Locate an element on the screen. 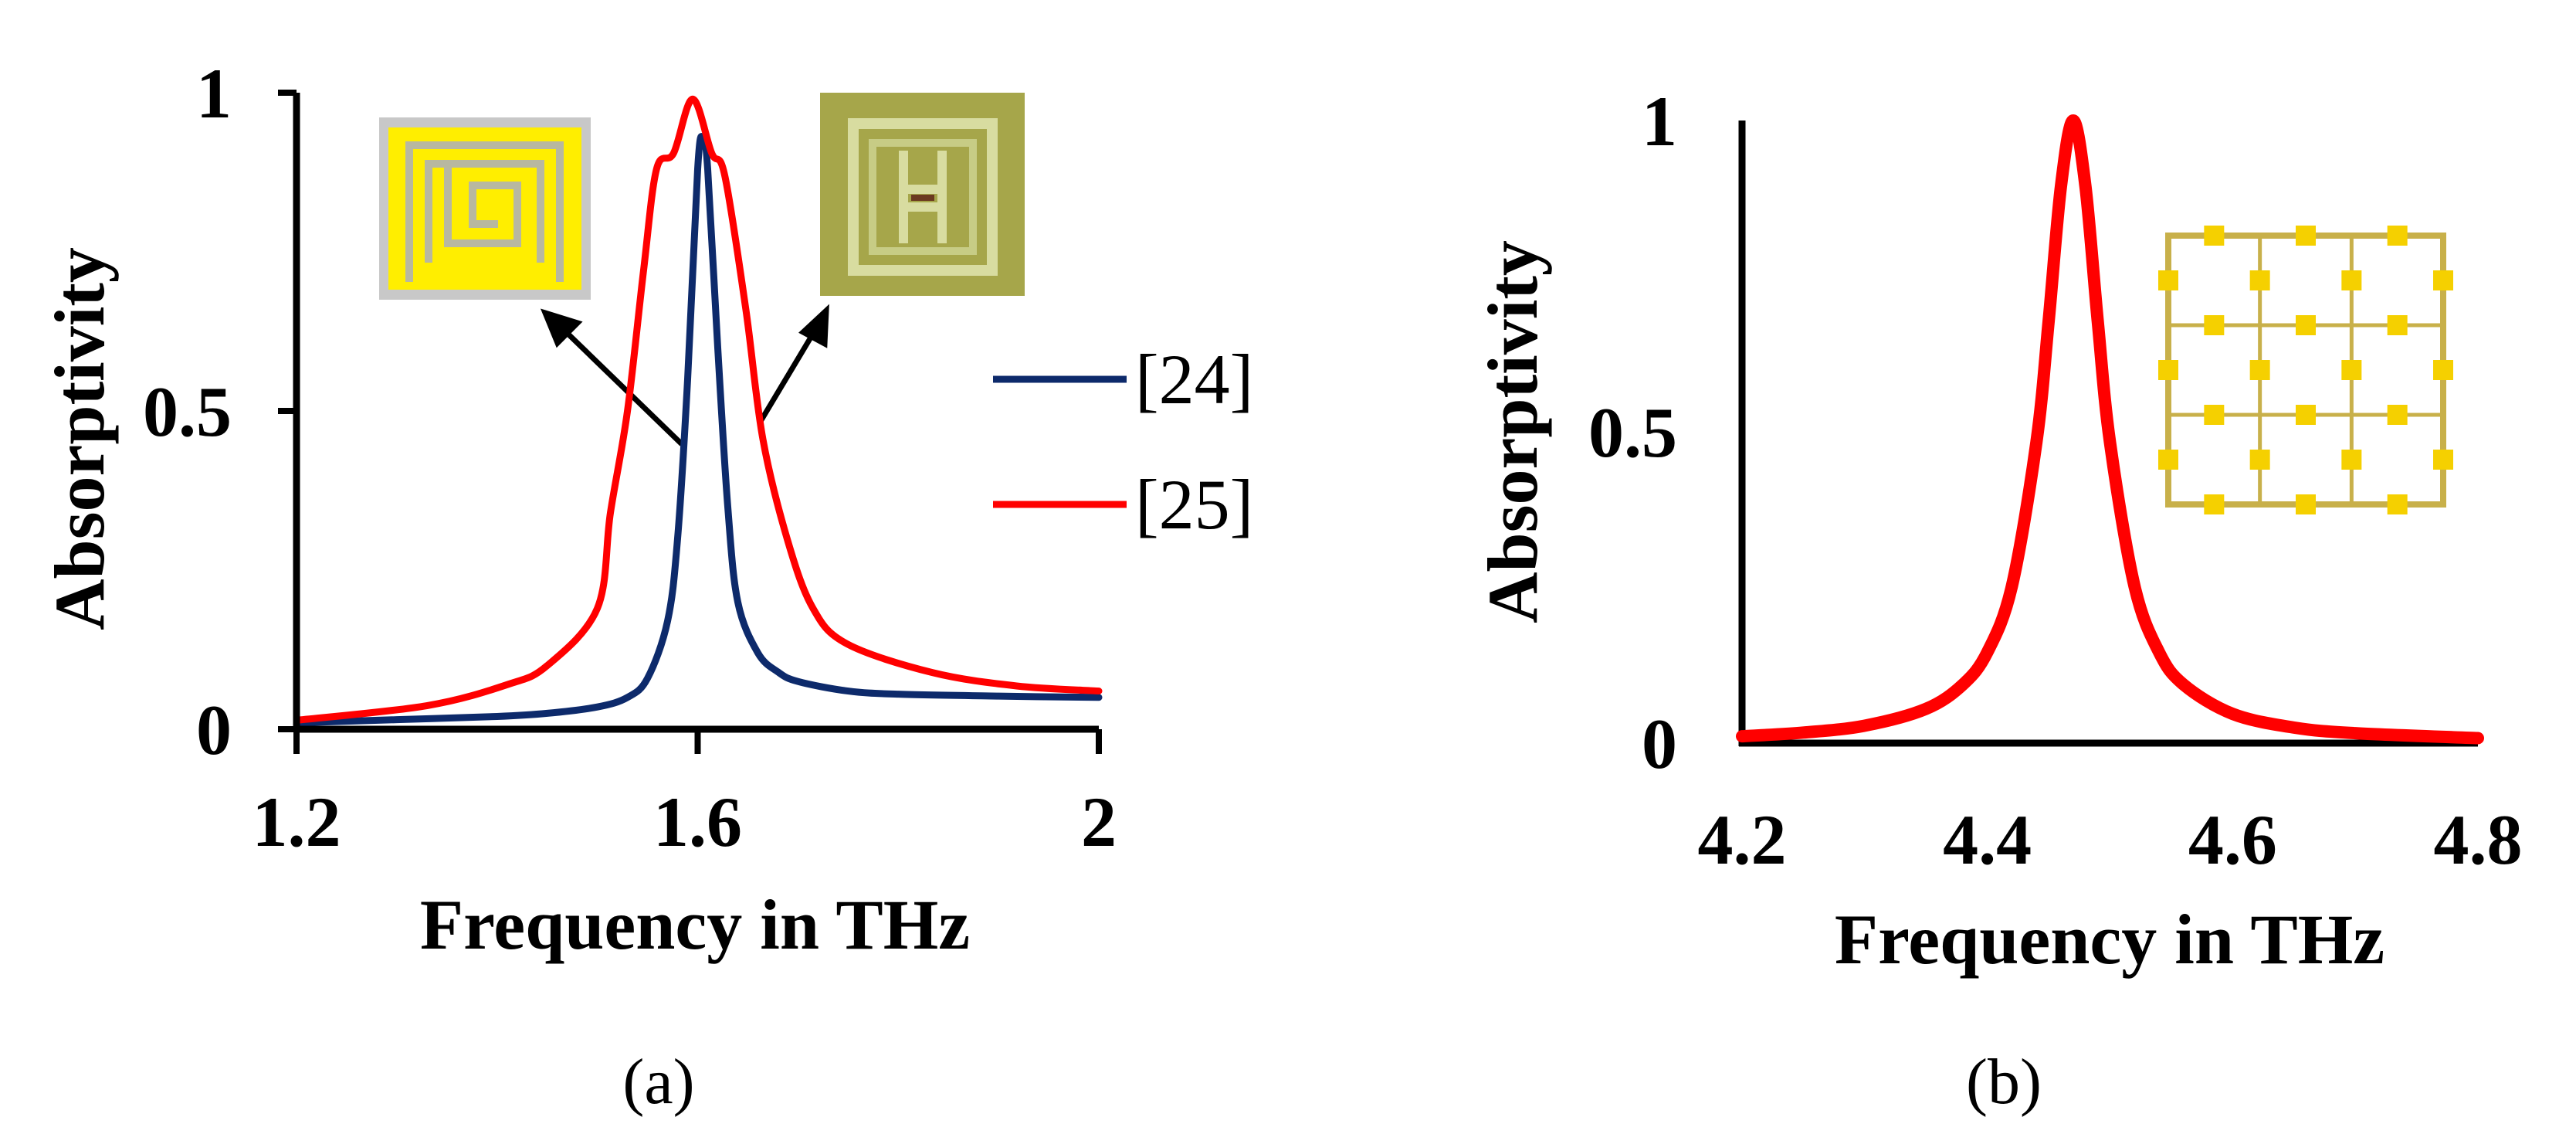  panel-caption-a: (a) is located at coordinates (658, 1082).